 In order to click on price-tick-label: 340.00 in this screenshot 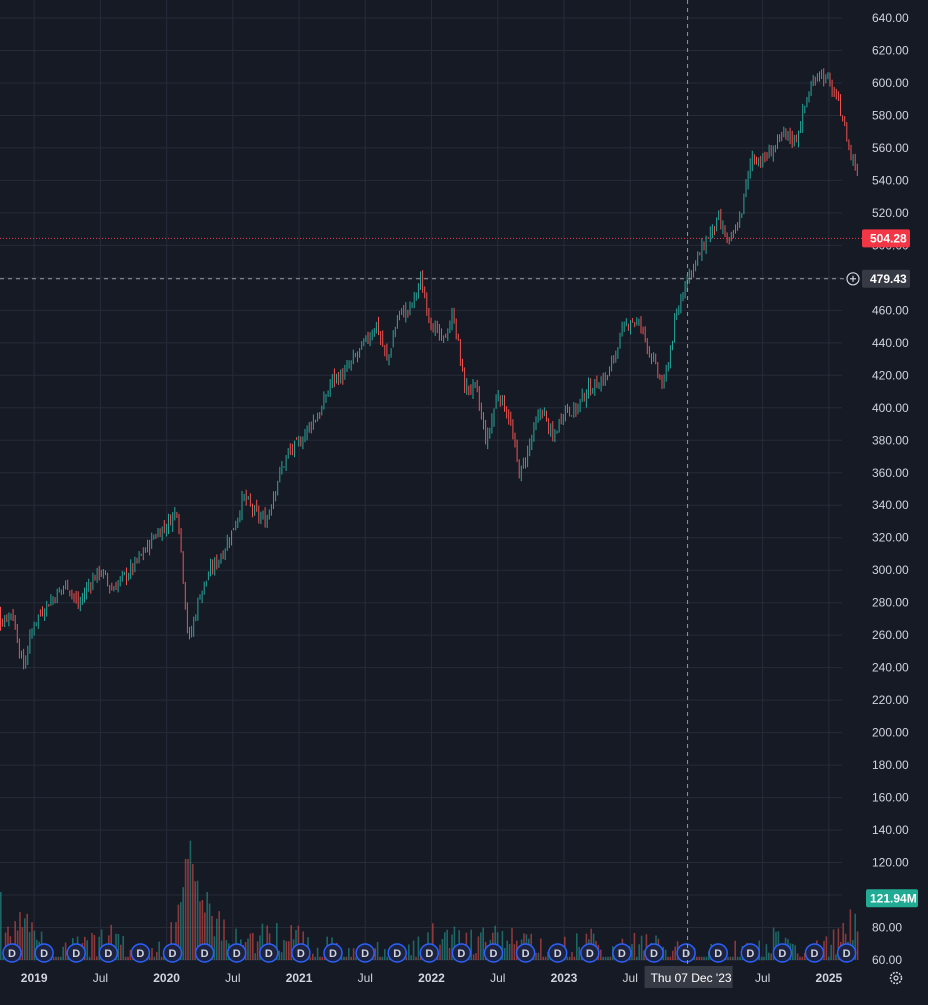, I will do `click(890, 505)`.